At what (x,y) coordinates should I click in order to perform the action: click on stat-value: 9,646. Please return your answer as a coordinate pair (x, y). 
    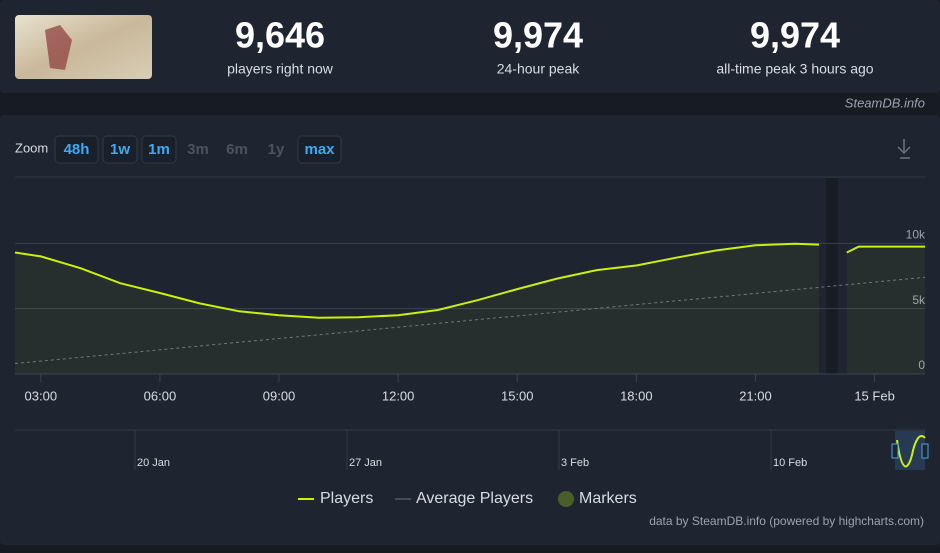
    Looking at the image, I should click on (280, 35).